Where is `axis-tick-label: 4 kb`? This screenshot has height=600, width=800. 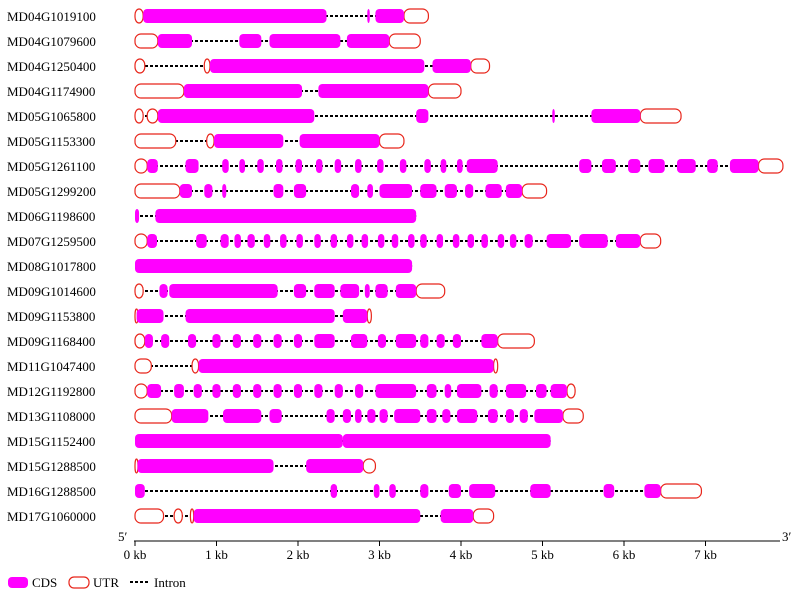 axis-tick-label: 4 kb is located at coordinates (461, 554).